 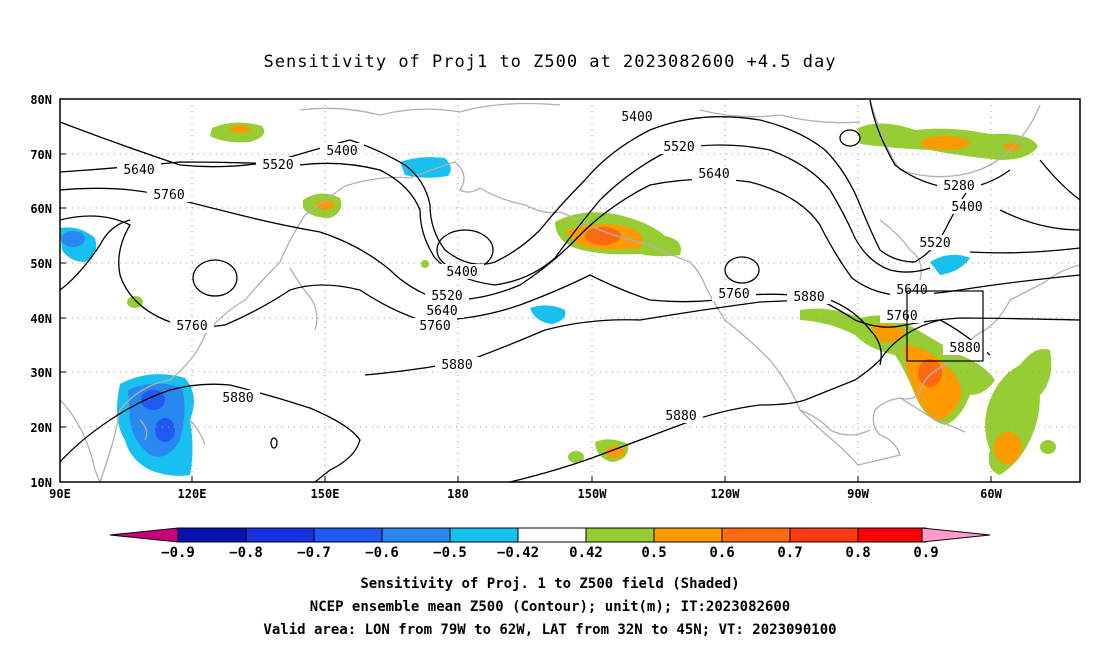 I want to click on coast-arctic-asia, so click(x=430, y=109).